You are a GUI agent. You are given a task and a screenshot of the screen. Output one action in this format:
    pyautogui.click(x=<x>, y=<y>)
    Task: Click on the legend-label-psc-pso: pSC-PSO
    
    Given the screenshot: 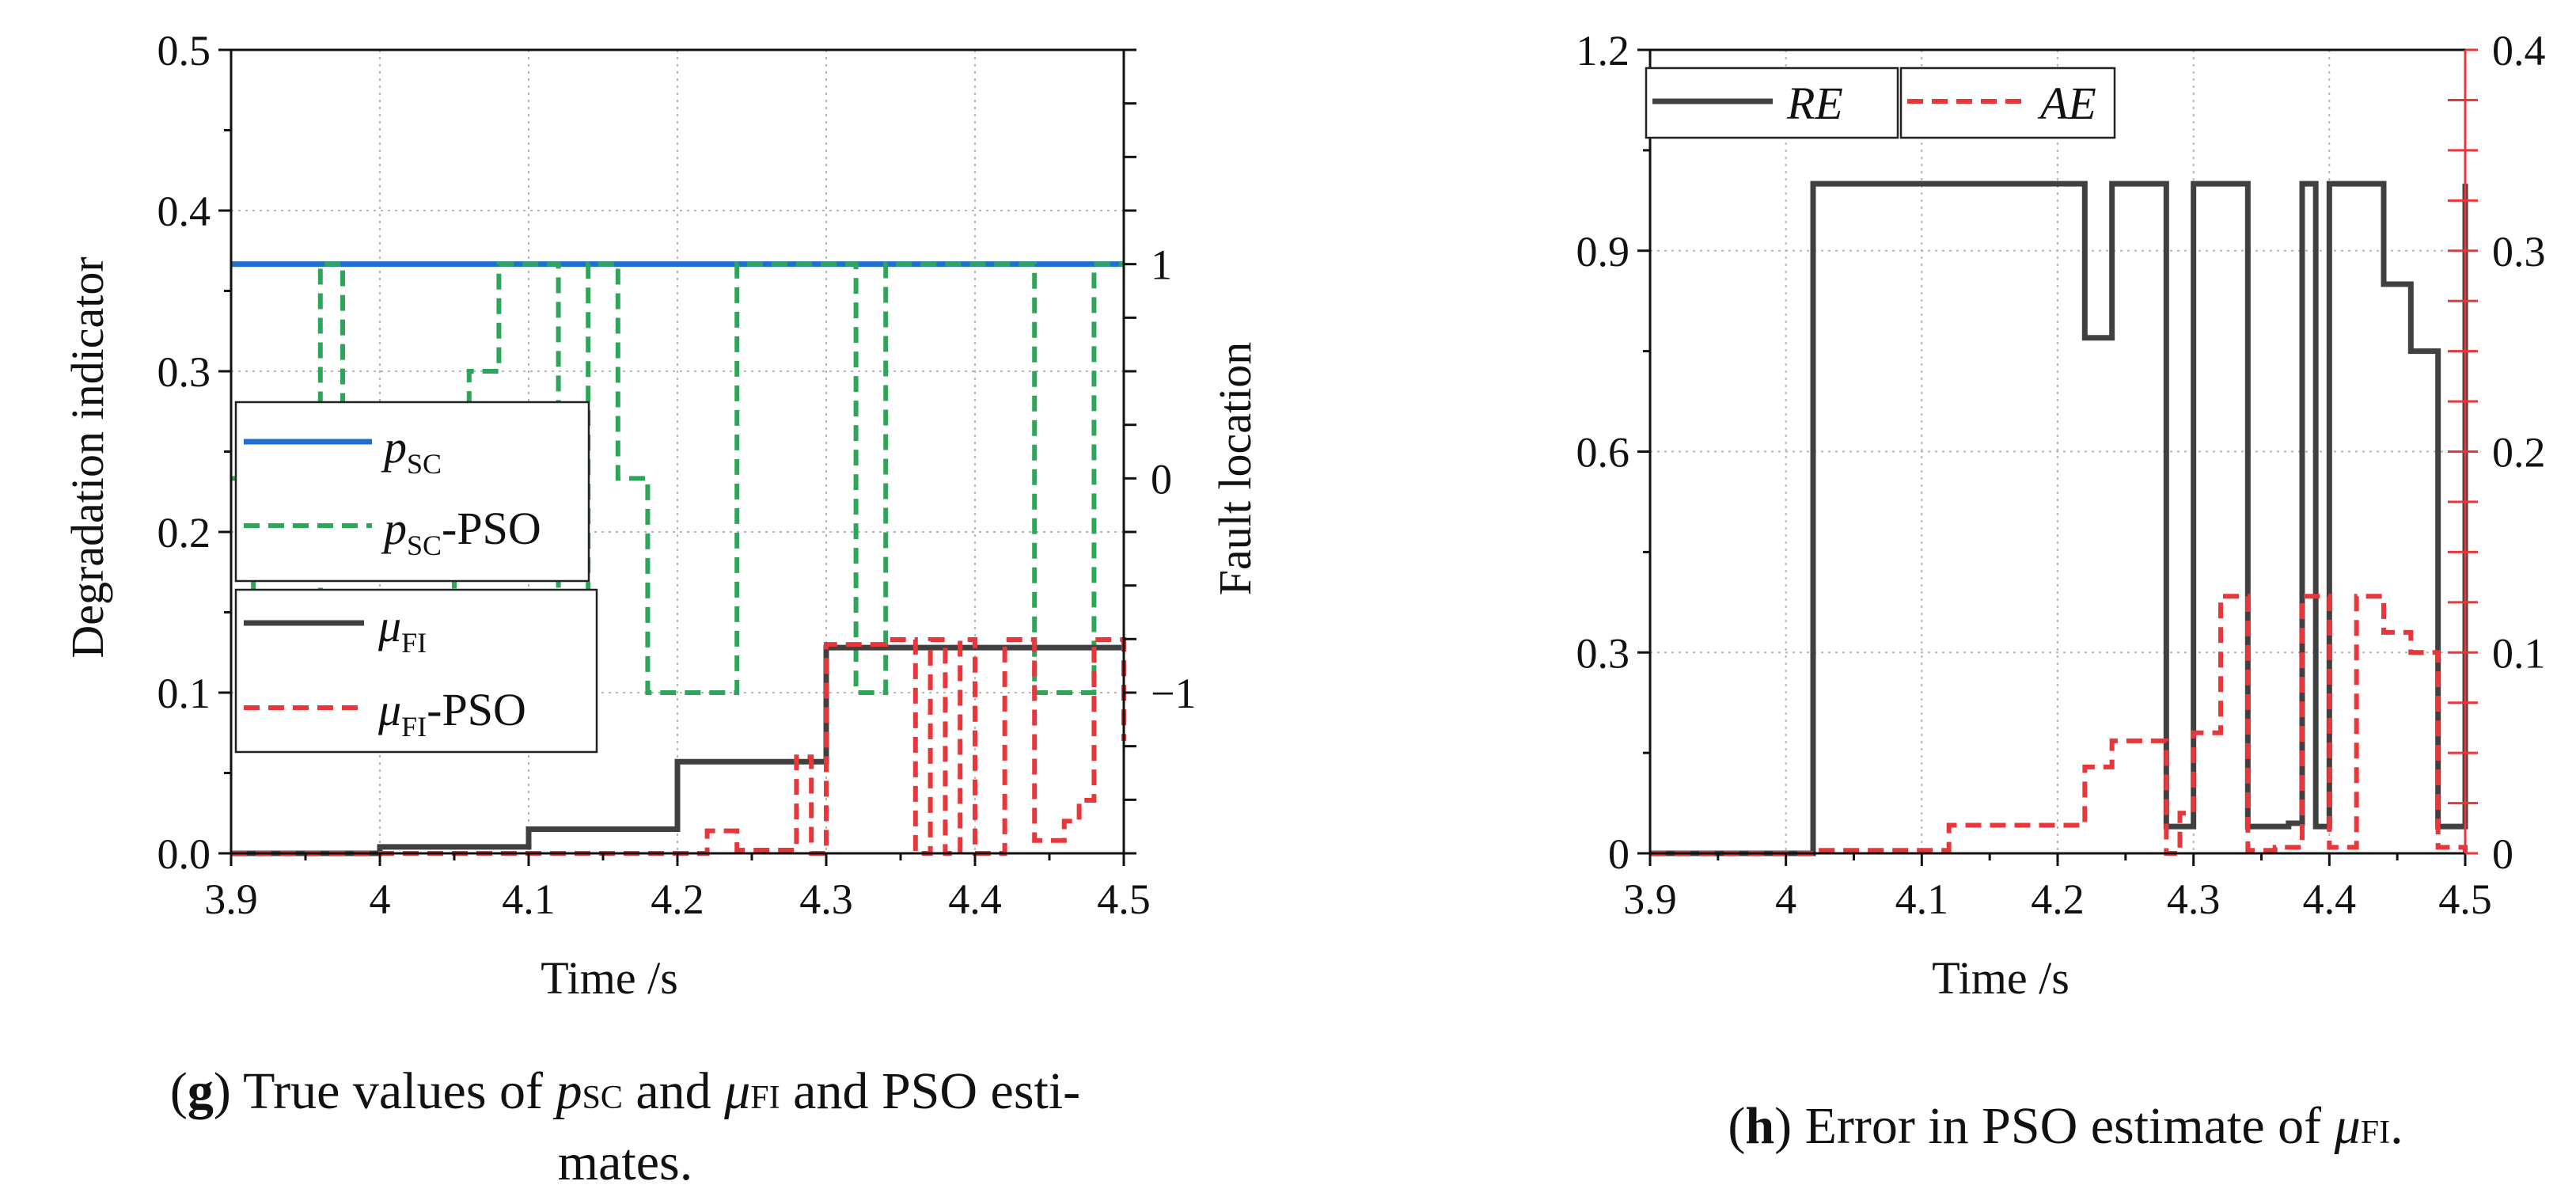 What is the action you would take?
    pyautogui.click(x=461, y=532)
    